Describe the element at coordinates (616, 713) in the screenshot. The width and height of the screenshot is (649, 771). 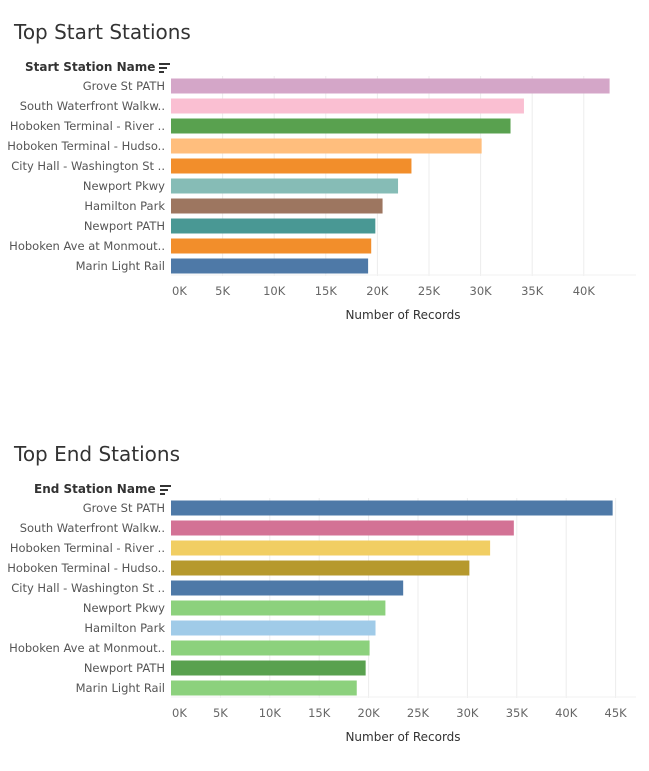
I see `x-tick-label: 45K` at that location.